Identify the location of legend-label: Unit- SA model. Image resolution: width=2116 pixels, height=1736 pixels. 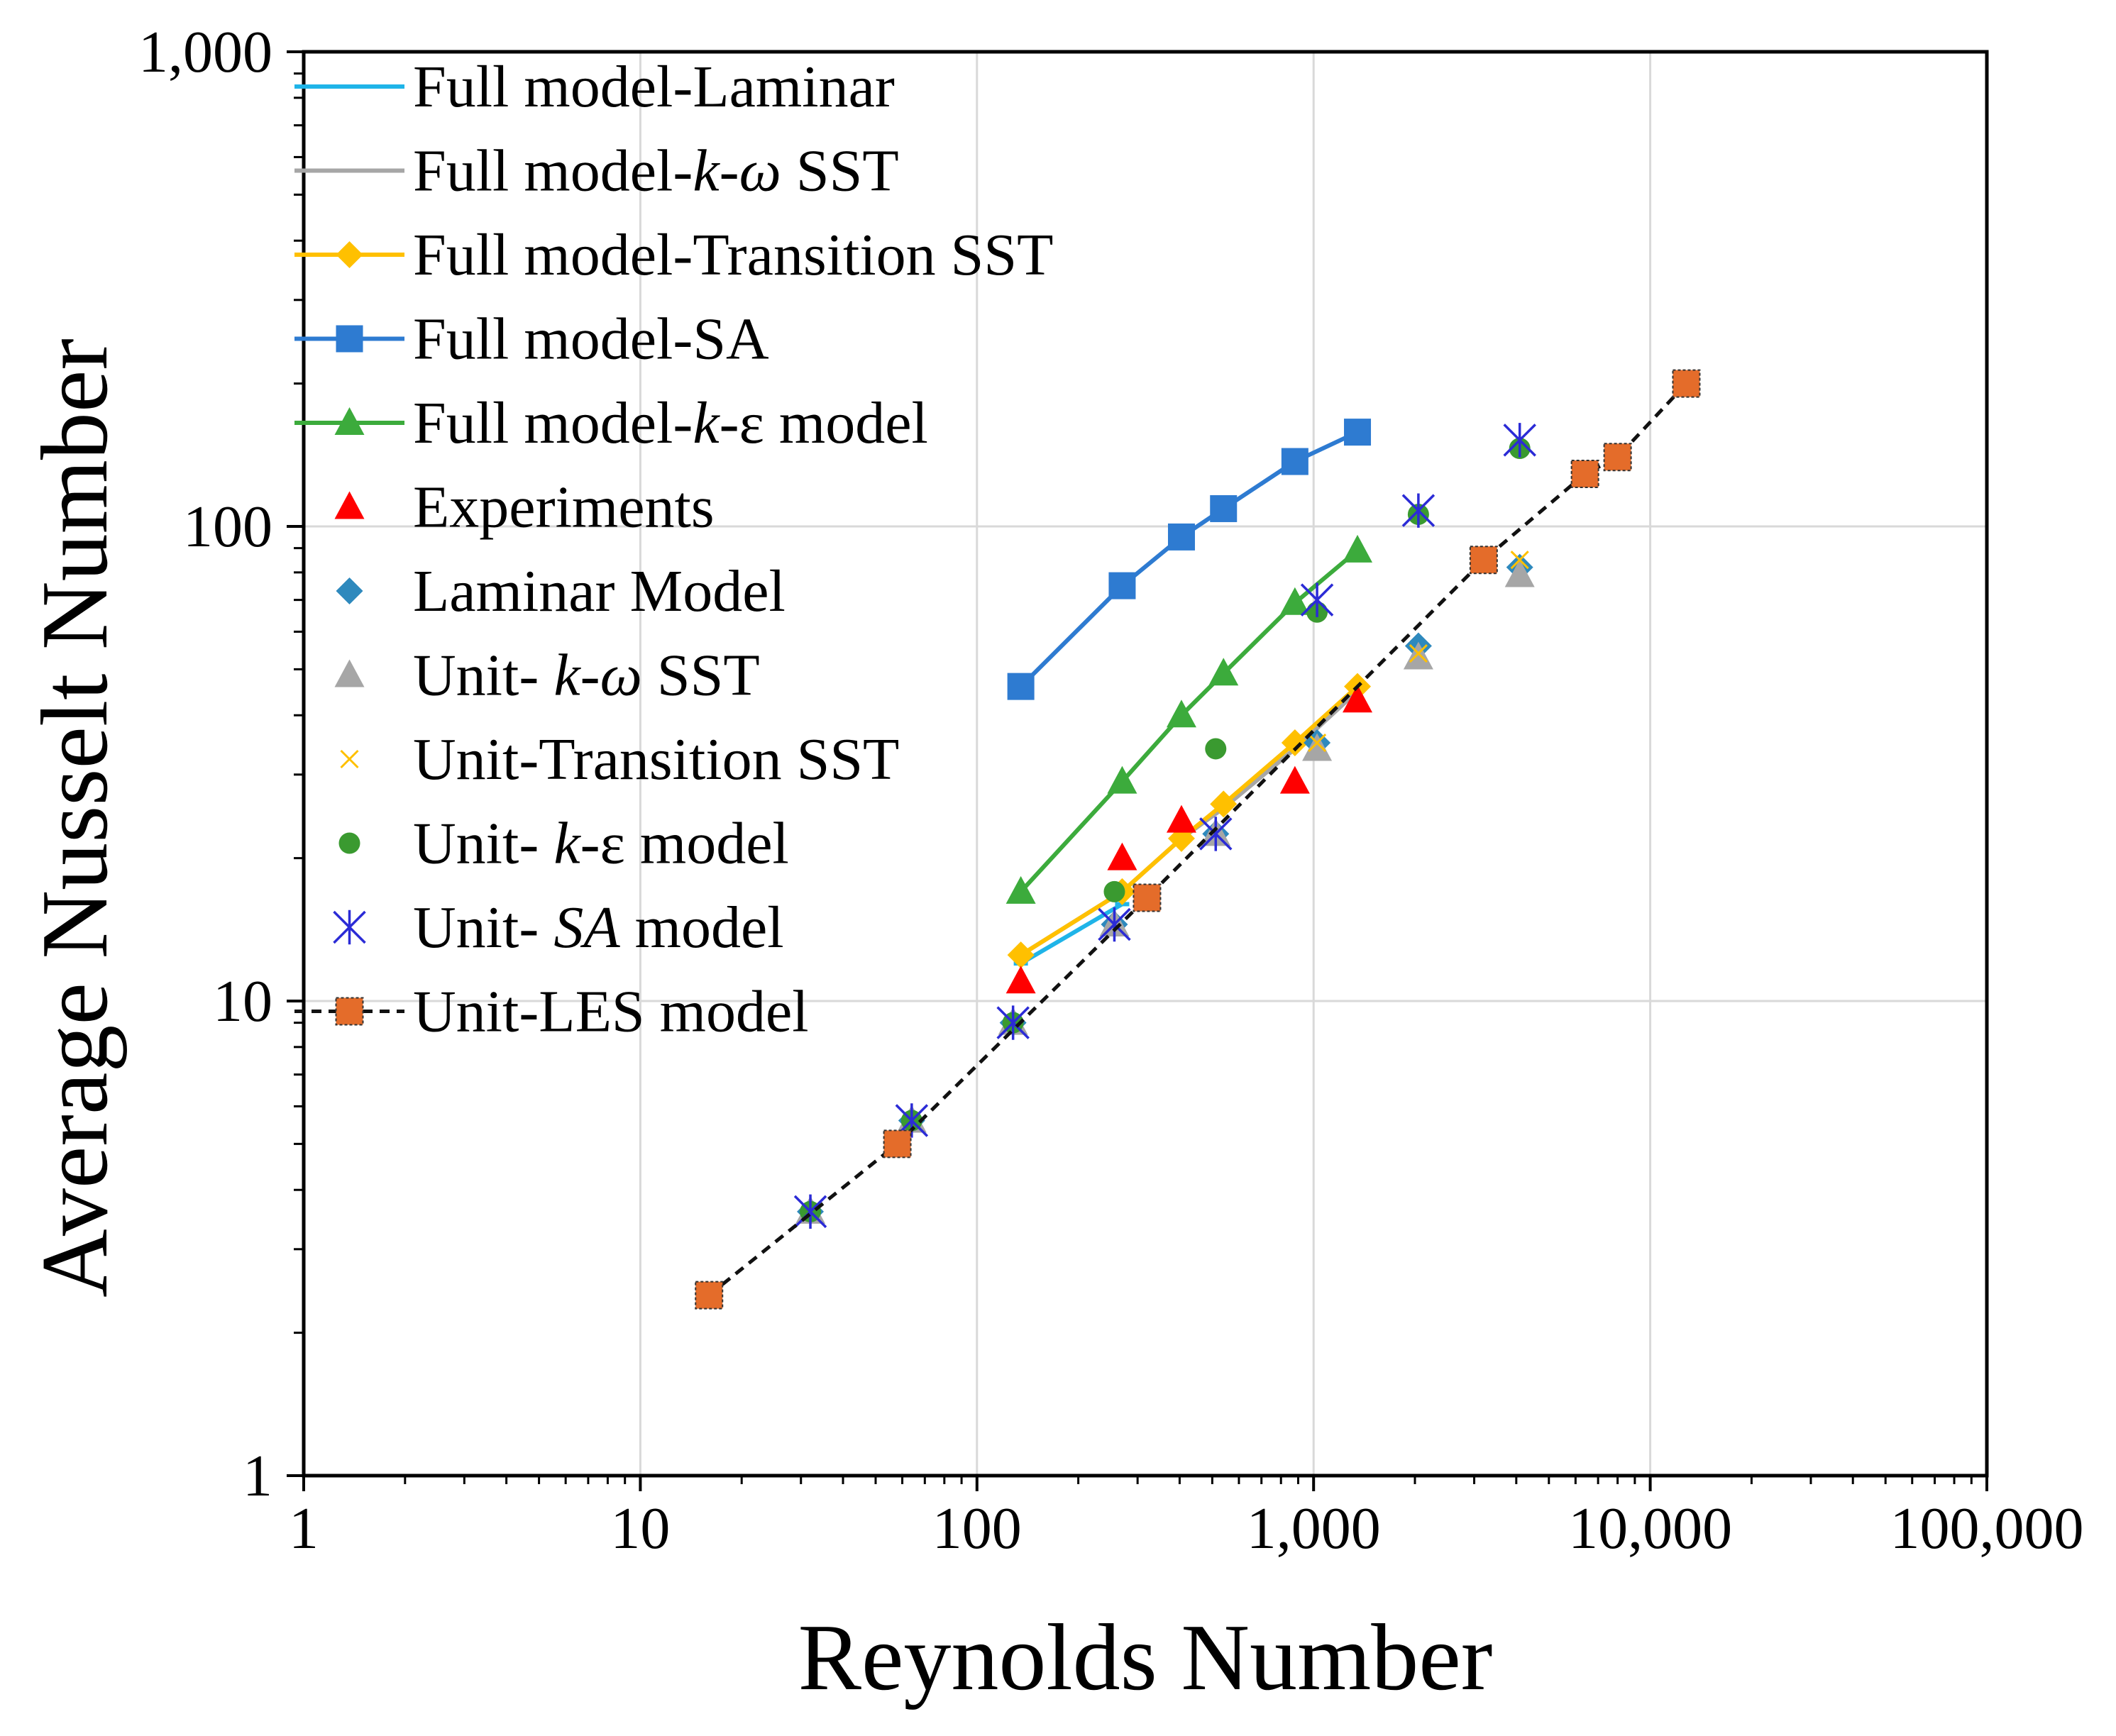
(598, 928).